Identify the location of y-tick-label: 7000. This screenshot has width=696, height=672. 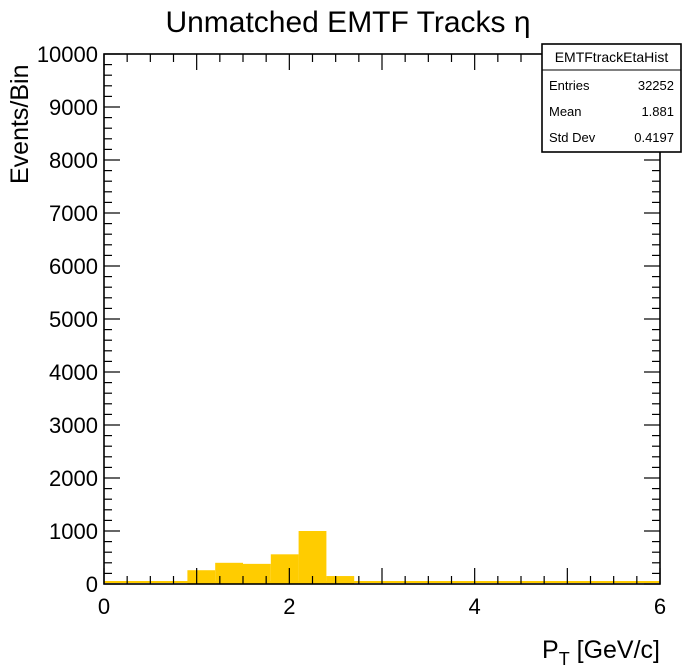
(73, 213).